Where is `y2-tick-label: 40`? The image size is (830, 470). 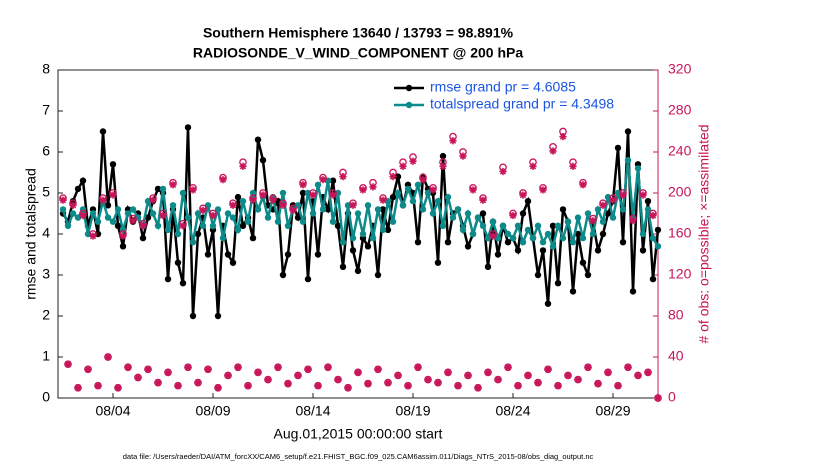 y2-tick-label: 40 is located at coordinates (676, 356).